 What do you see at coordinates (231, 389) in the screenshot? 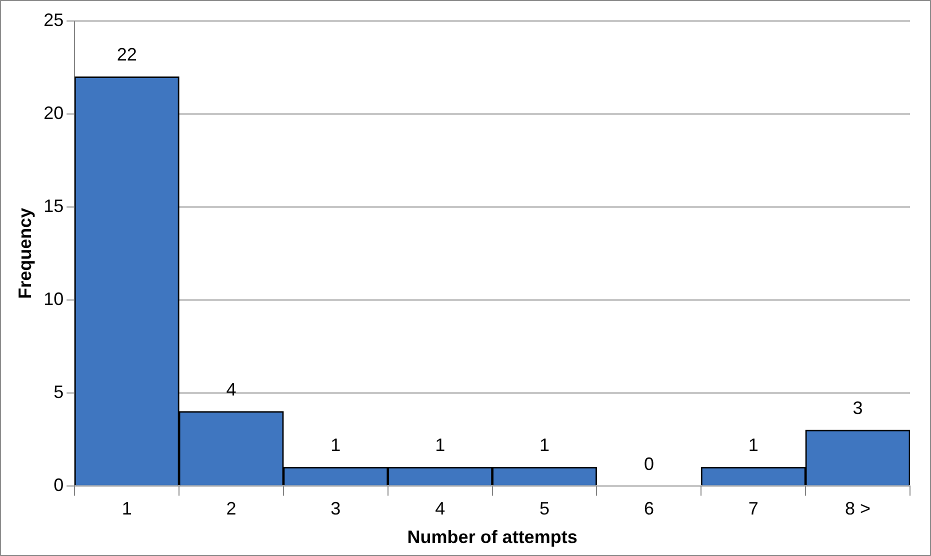
I see `data-label: 4` at bounding box center [231, 389].